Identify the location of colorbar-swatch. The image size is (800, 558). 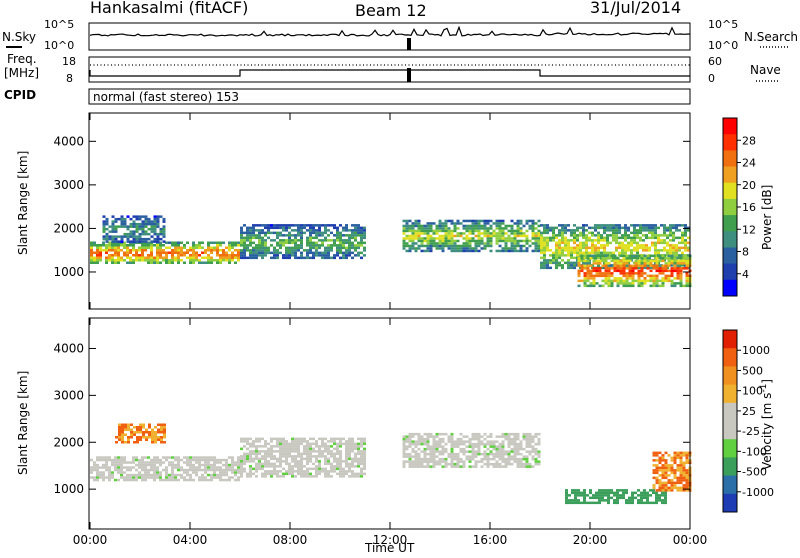
(730, 207).